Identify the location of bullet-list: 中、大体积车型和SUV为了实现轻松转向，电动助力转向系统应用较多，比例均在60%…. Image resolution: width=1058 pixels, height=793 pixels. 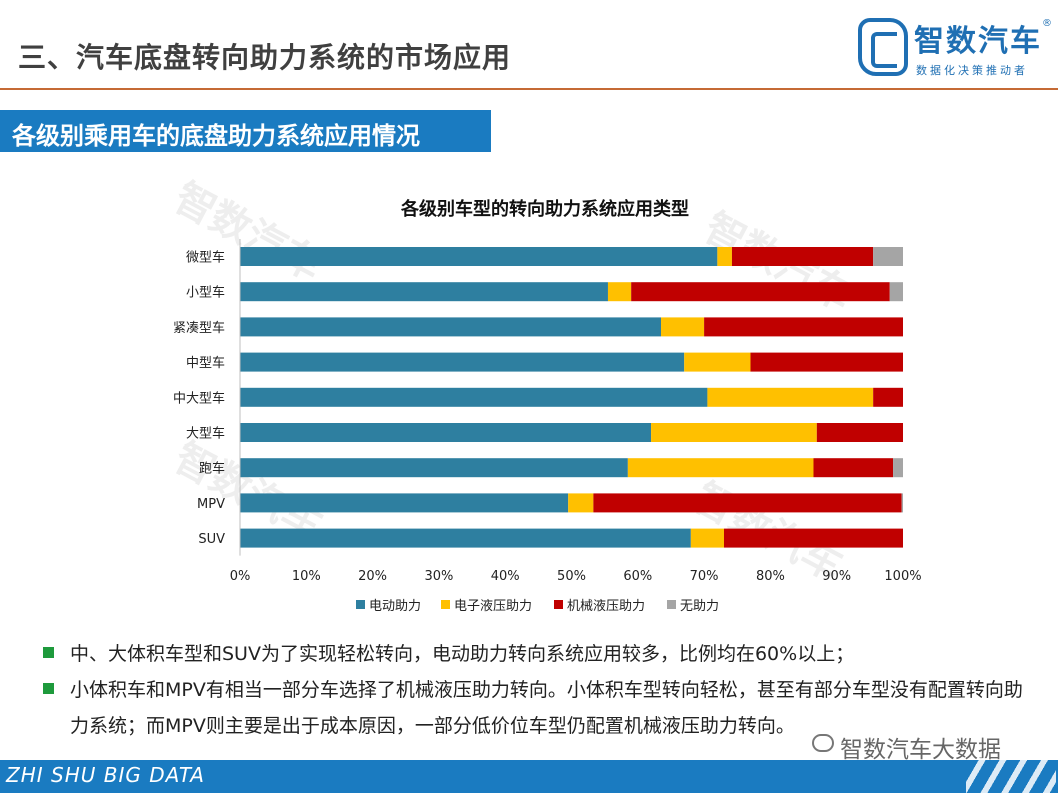
(540, 690).